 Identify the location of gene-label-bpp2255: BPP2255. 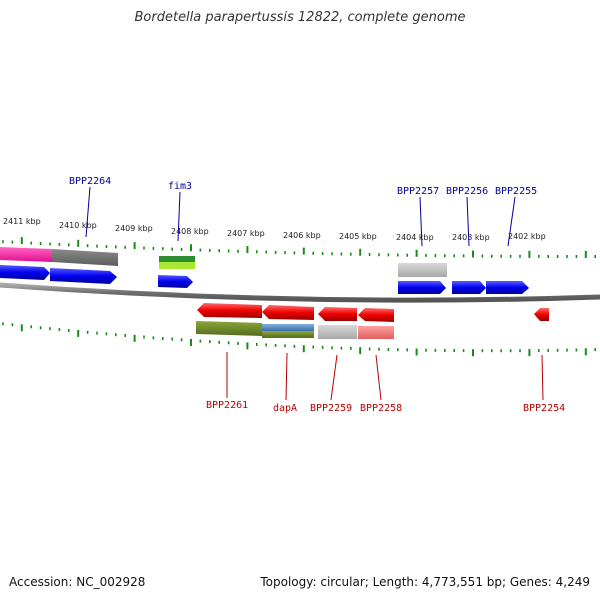
(516, 191).